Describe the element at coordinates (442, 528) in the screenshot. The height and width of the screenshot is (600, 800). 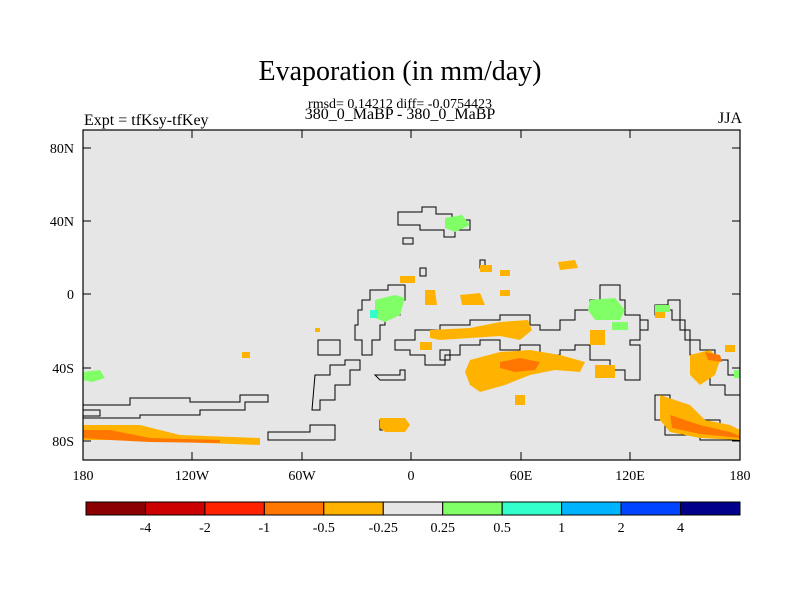
I see `colorbar-label: 0.25` at that location.